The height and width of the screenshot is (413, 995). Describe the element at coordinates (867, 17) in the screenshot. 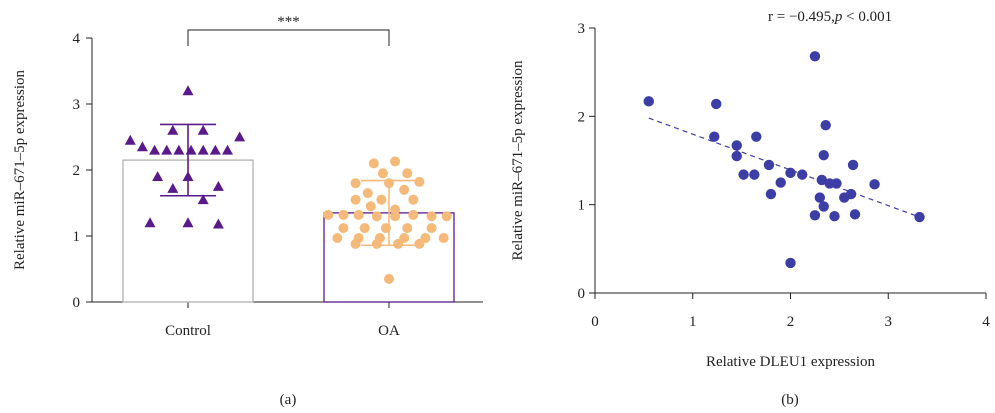

I see `correlation-p-value: < 0.001` at that location.